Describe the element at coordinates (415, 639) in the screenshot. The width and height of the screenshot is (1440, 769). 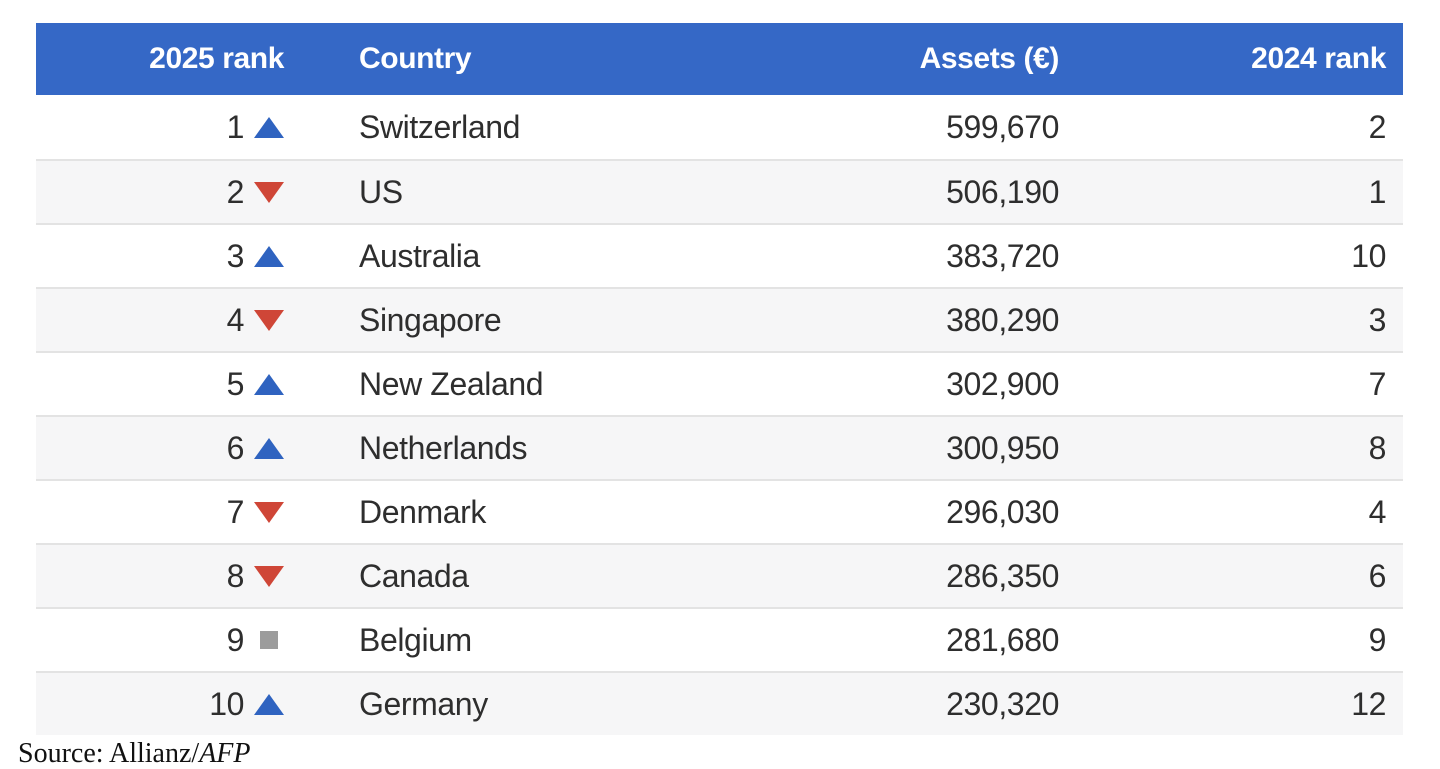
I see `country-cell: Belgium` at that location.